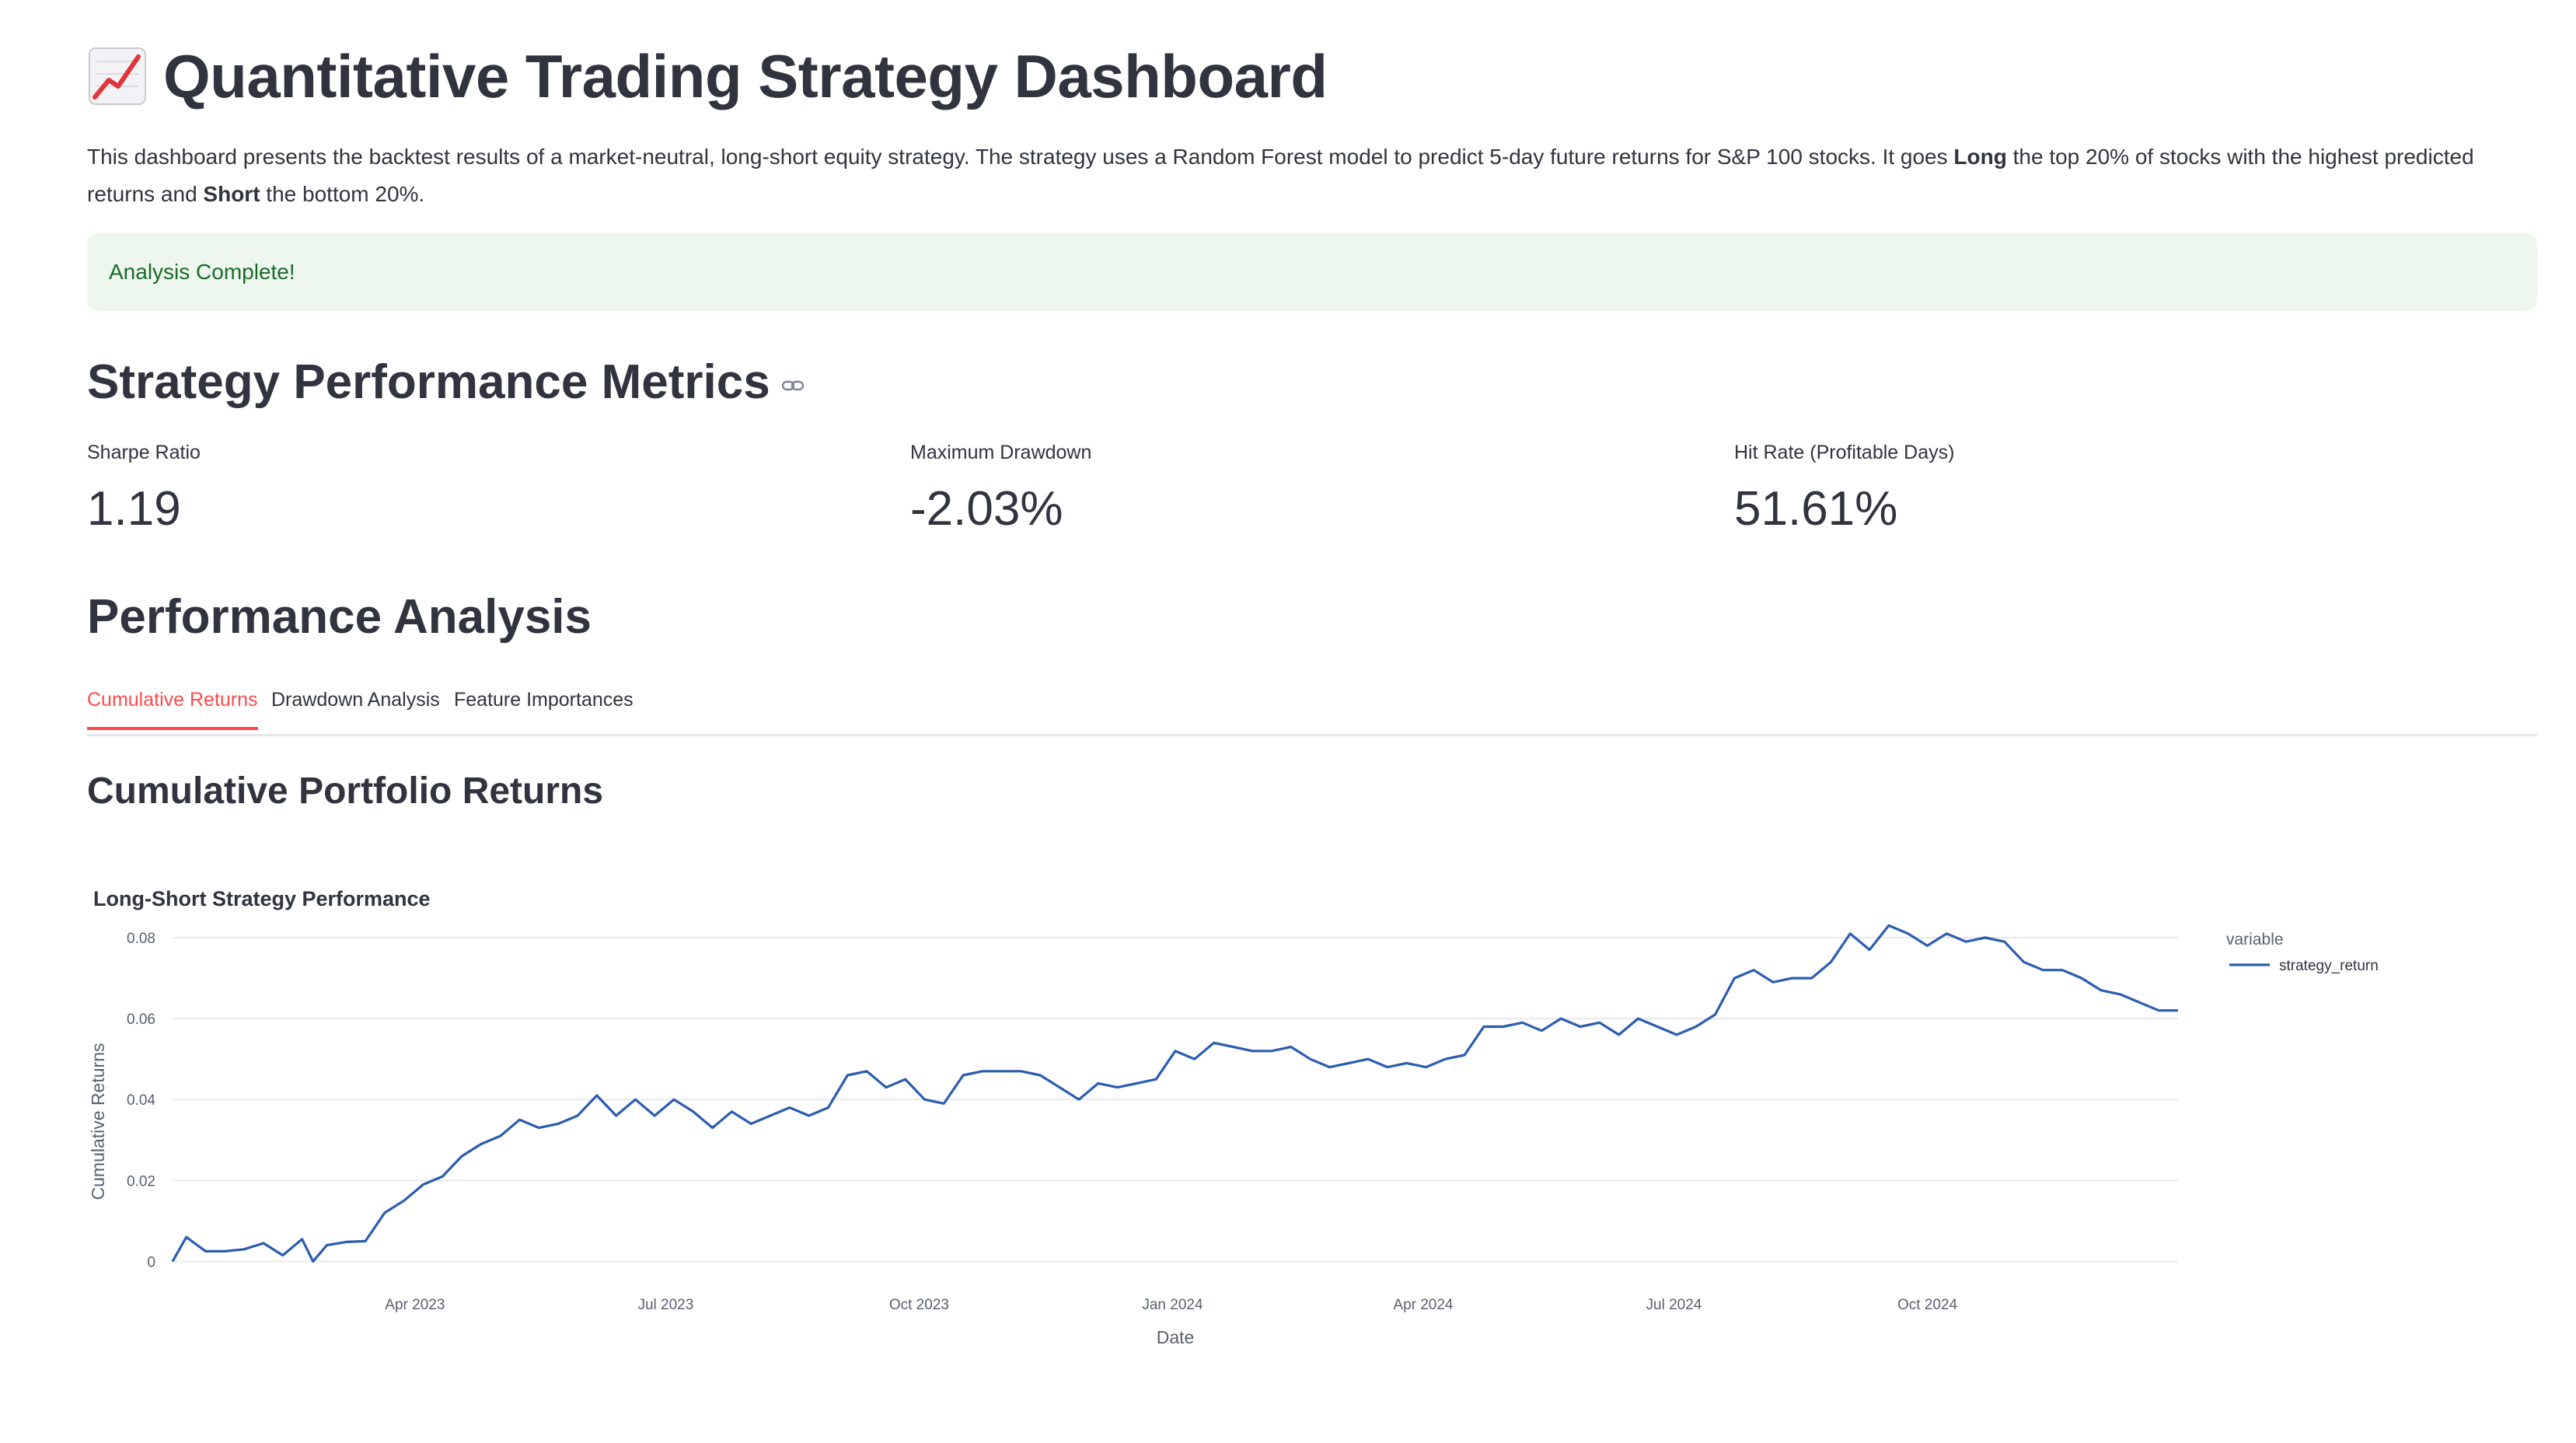 This screenshot has width=2576, height=1443. What do you see at coordinates (356, 700) in the screenshot?
I see `tab-drawdown-analysis: Drawdown Analysis` at bounding box center [356, 700].